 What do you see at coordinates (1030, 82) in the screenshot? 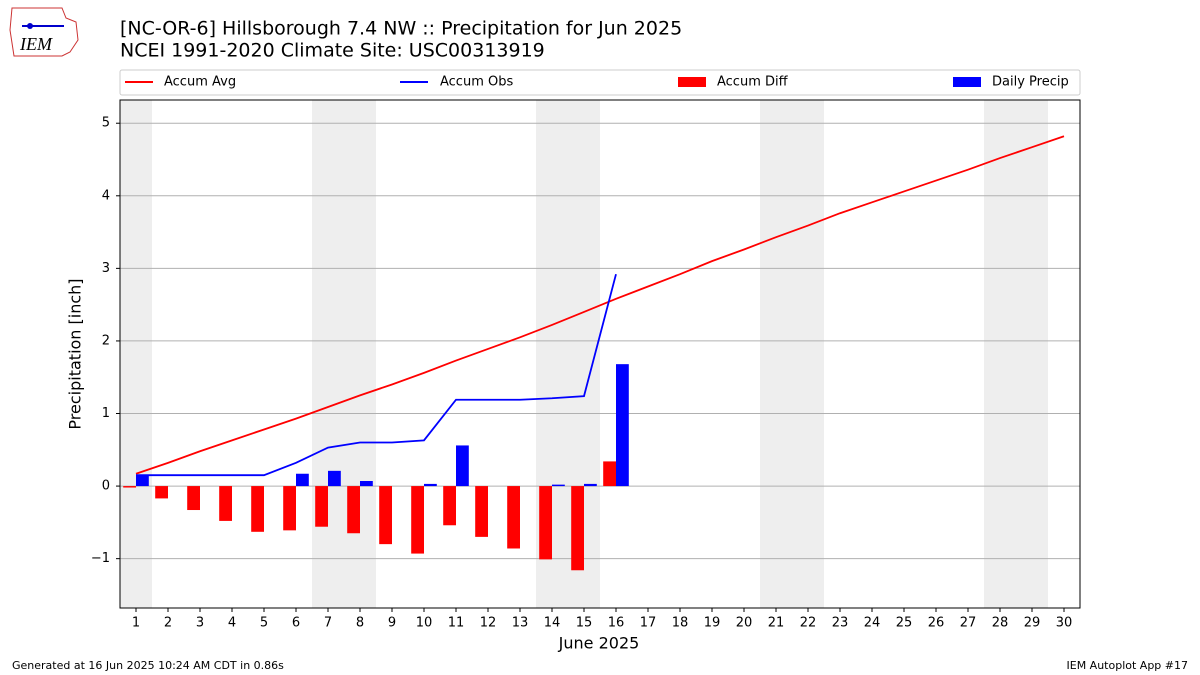
I see `legend-label: Daily Precip` at bounding box center [1030, 82].